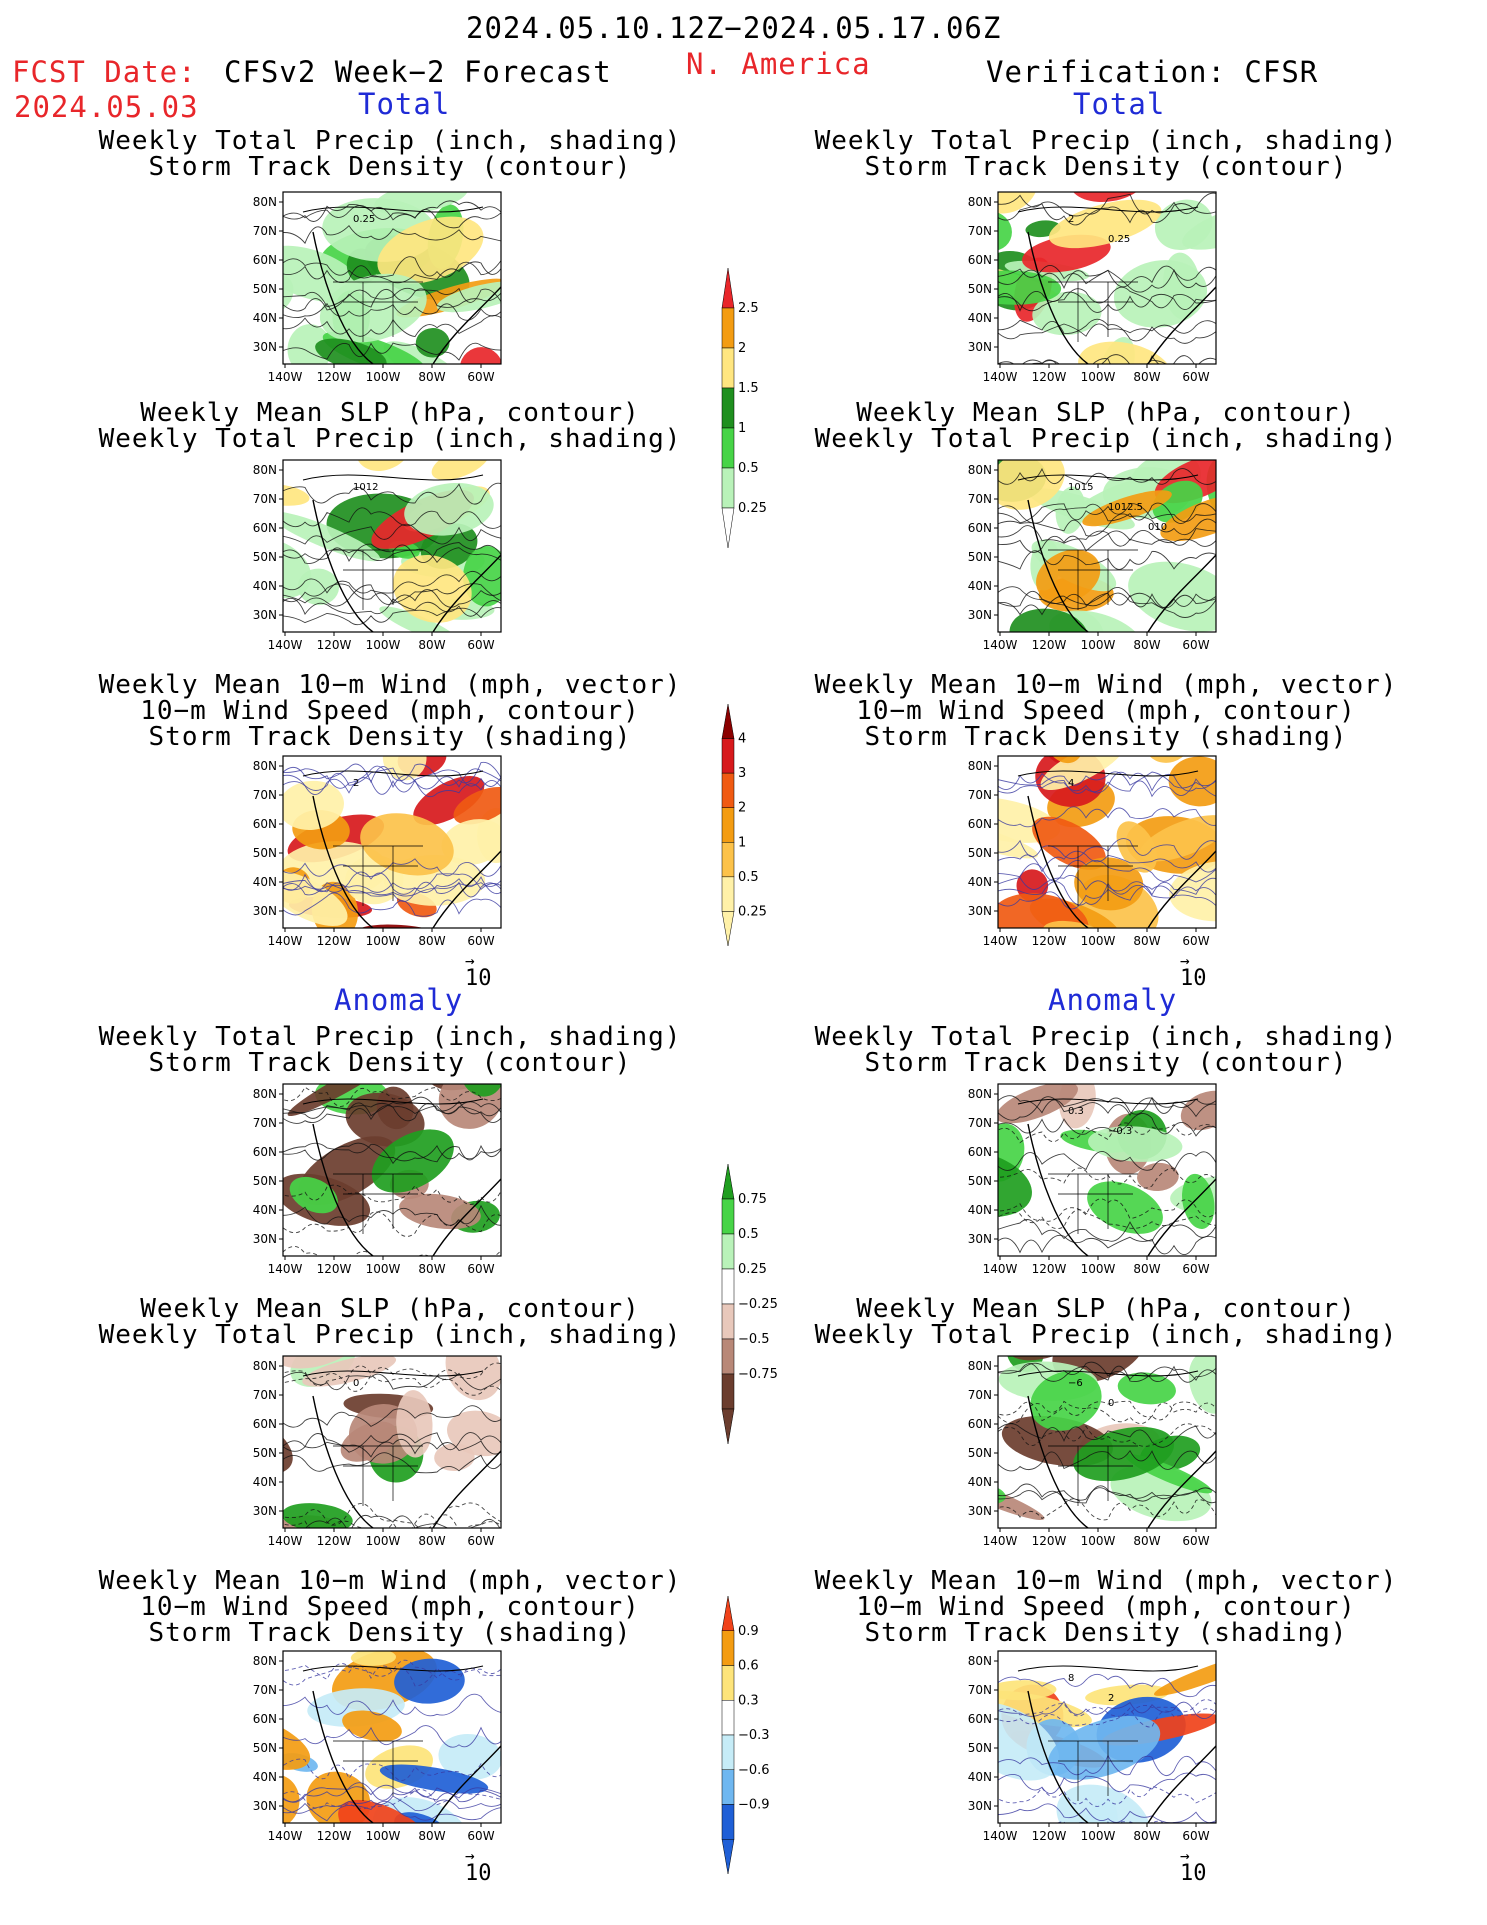  What do you see at coordinates (744, 825) in the screenshot?
I see `colorbar-storm: 4 3 2 1 0.5 0.25` at bounding box center [744, 825].